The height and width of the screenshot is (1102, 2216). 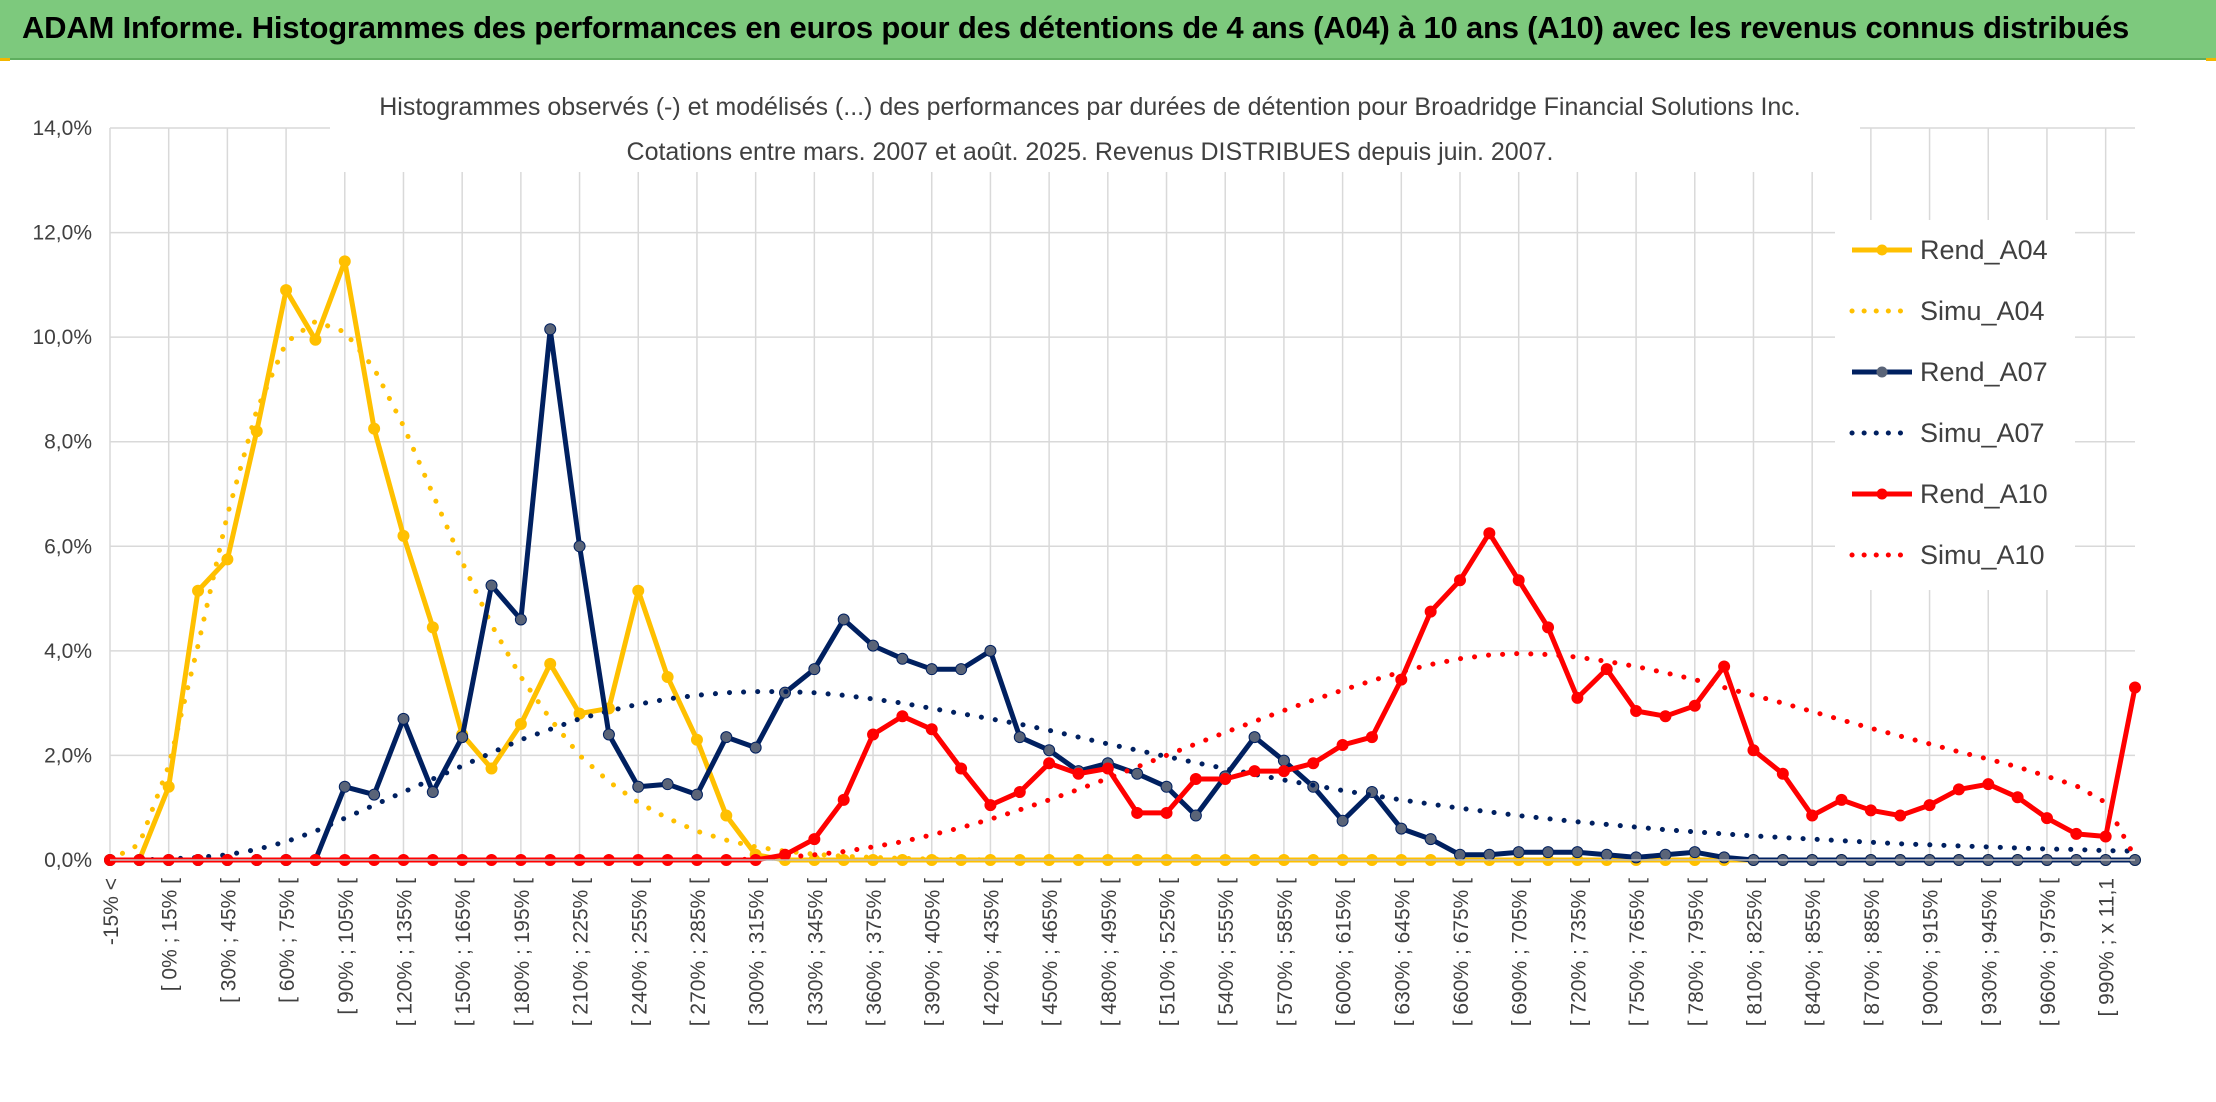 I want to click on x-tick-label: [ 840% ; 855% [, so click(x=1813, y=952).